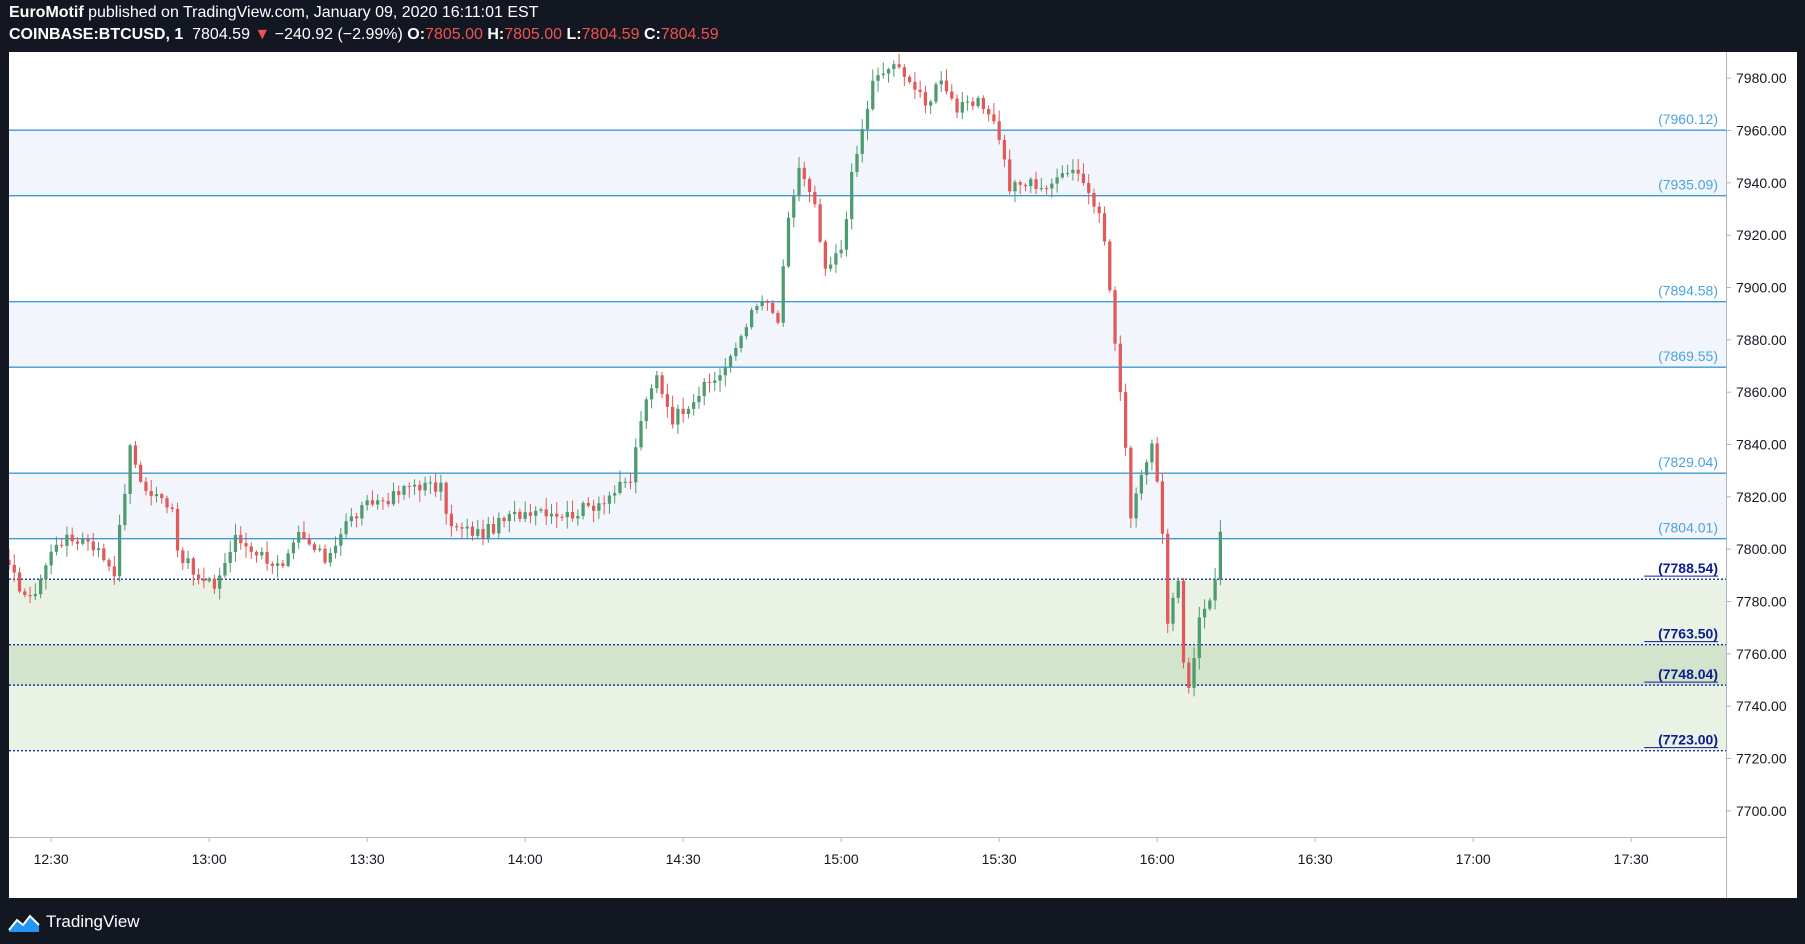 The image size is (1805, 944). I want to click on price-tick-label: 7860.00, so click(1761, 392).